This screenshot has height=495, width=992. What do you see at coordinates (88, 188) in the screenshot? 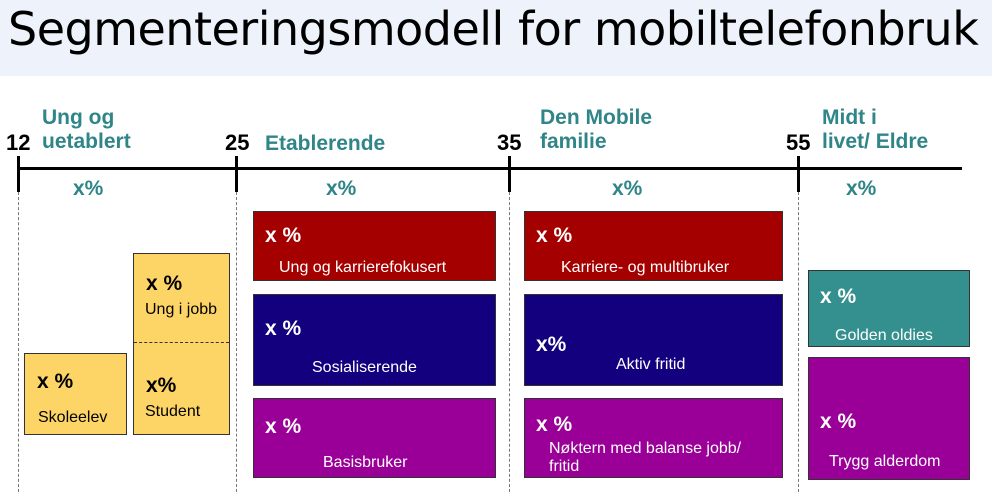
I see `segment-share-ung-og-uetablert: x%` at bounding box center [88, 188].